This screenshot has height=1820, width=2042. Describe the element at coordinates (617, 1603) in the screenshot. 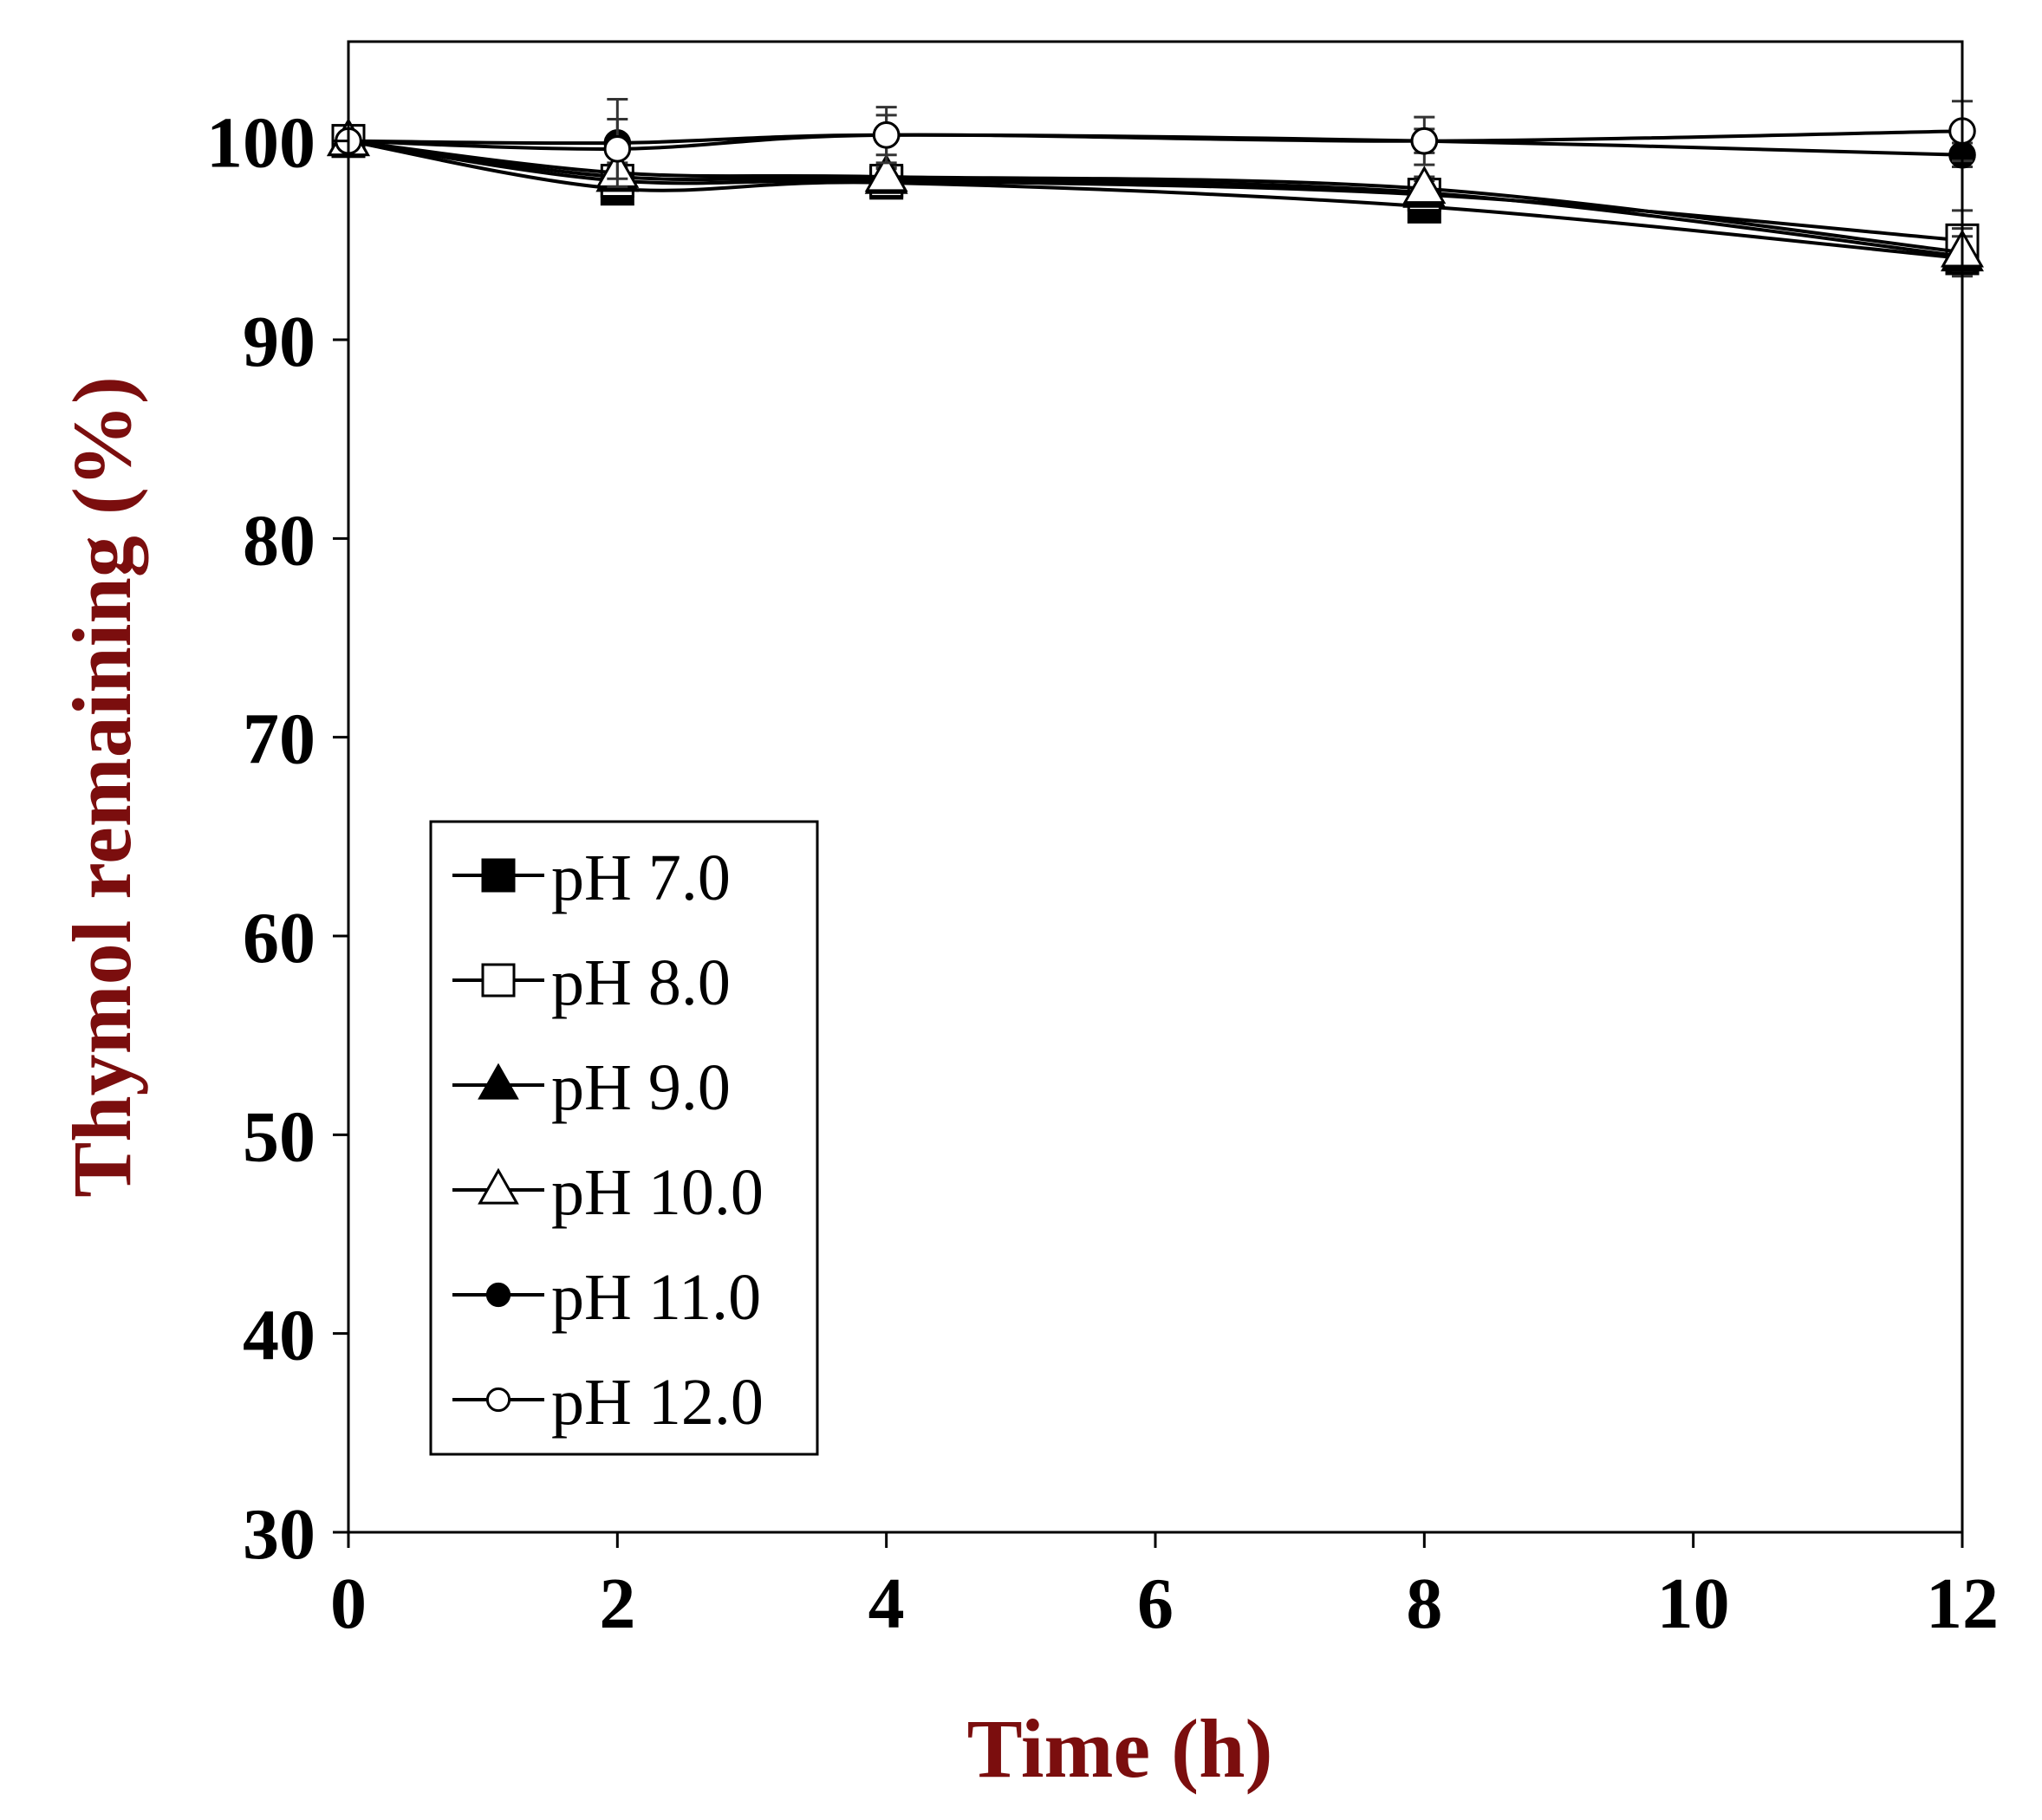

I see `x-tick-label: 2` at that location.